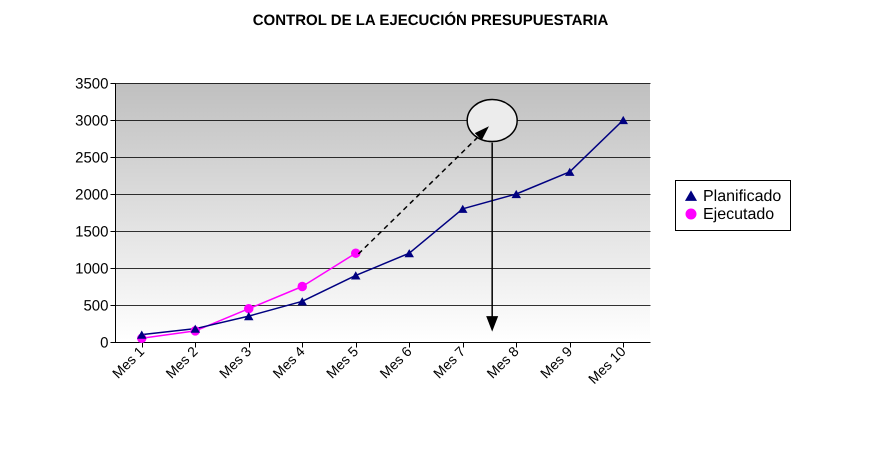 The image size is (877, 452). I want to click on y-tick-label: 3500, so click(91, 84).